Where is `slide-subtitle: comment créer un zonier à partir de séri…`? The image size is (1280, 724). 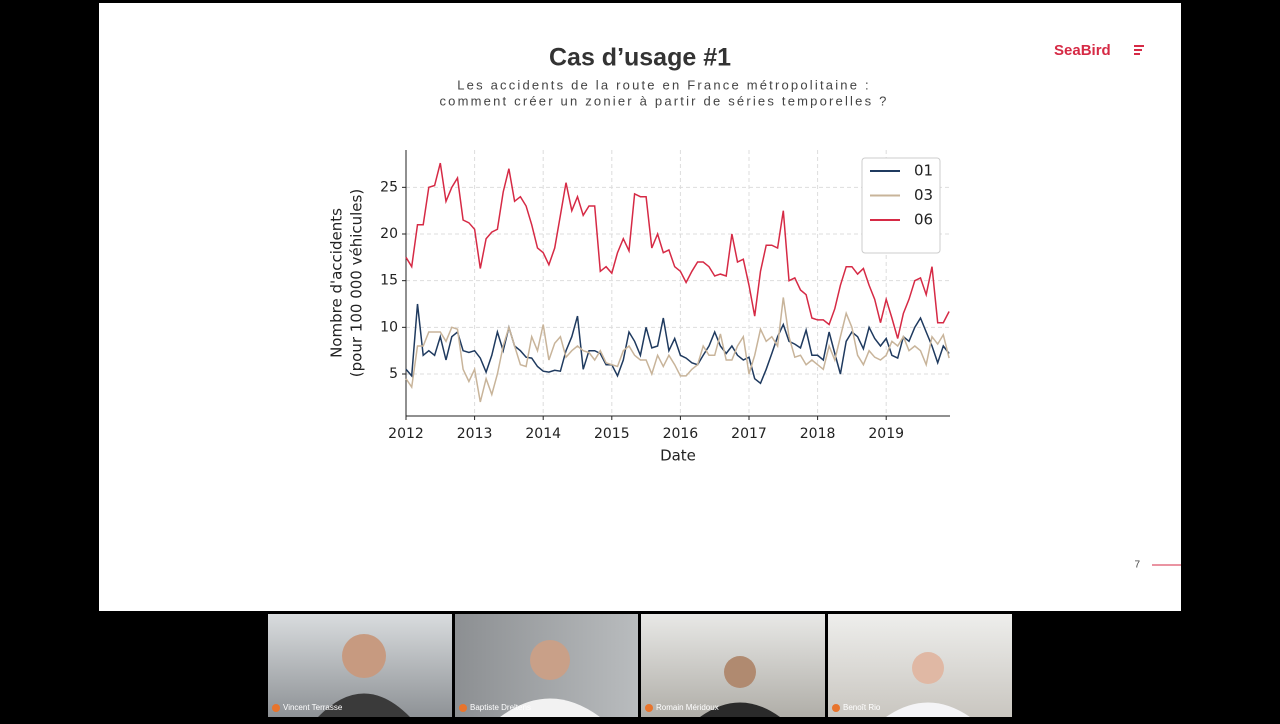
slide-subtitle: comment créer un zonier à partir de séri… is located at coordinates (663, 100).